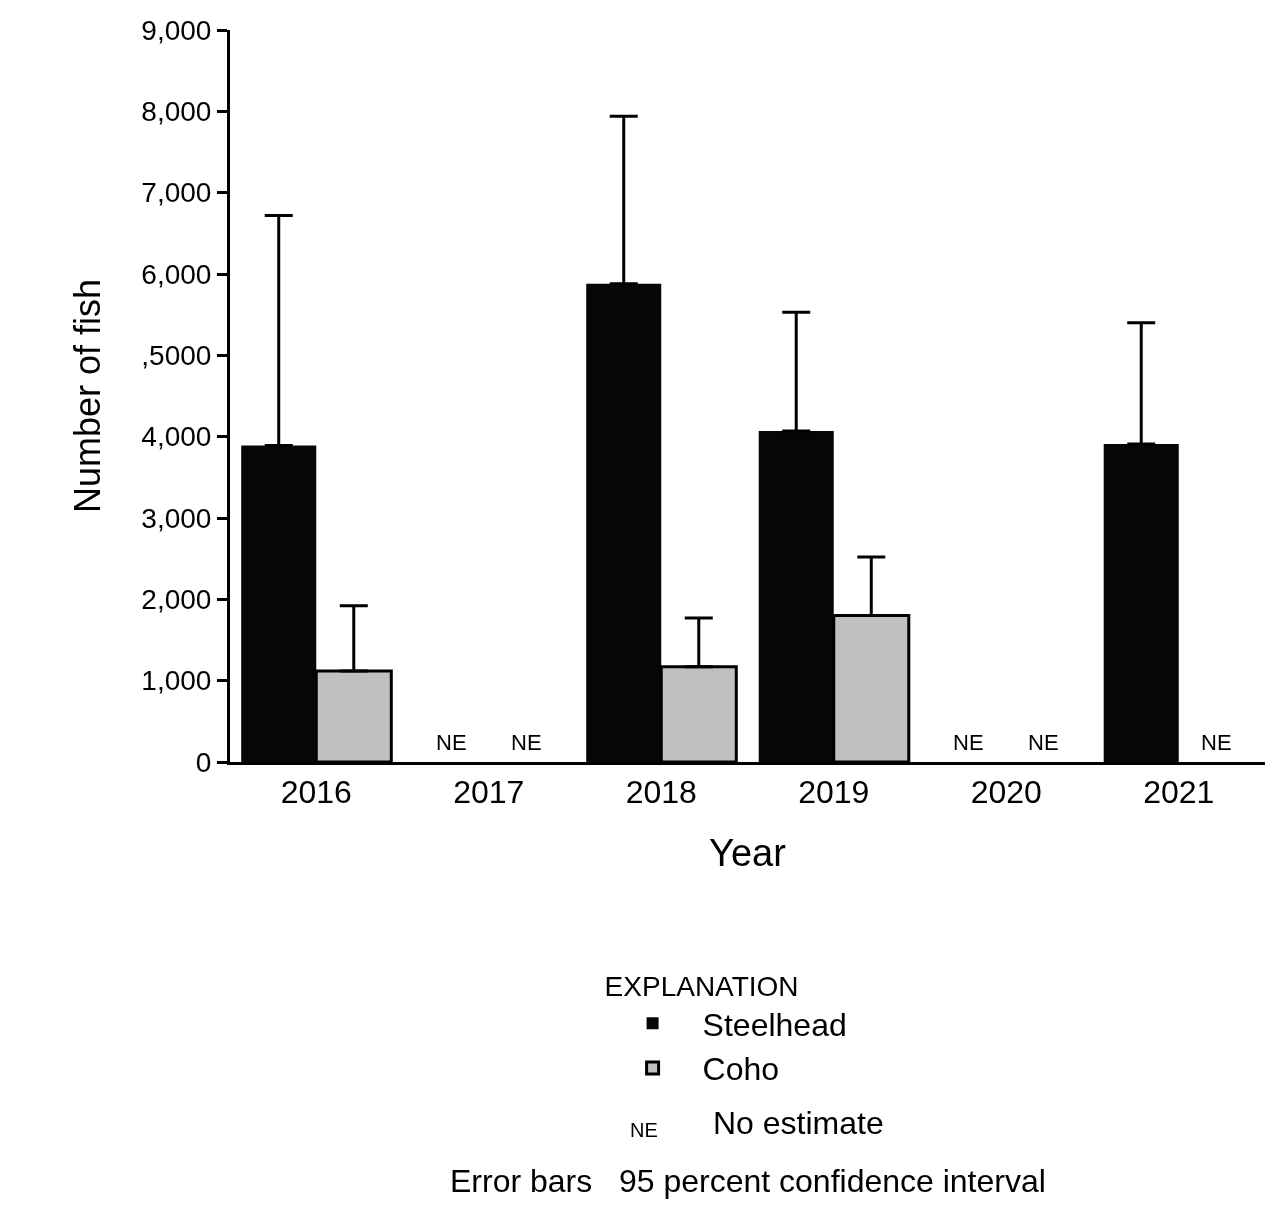 The image size is (1270, 1219). I want to click on y-tick-label: 1,000, so click(176, 681).